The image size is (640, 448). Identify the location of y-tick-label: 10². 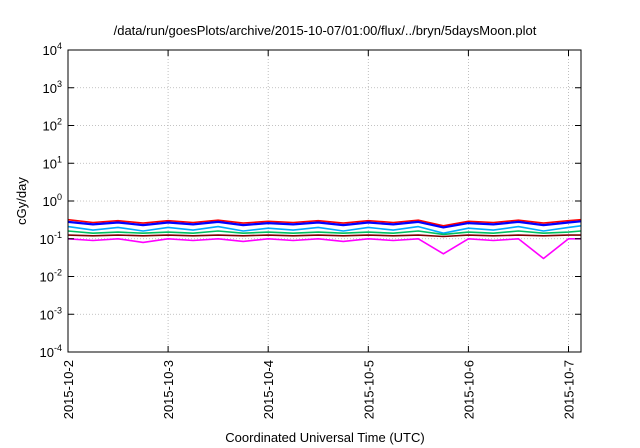
(52, 125).